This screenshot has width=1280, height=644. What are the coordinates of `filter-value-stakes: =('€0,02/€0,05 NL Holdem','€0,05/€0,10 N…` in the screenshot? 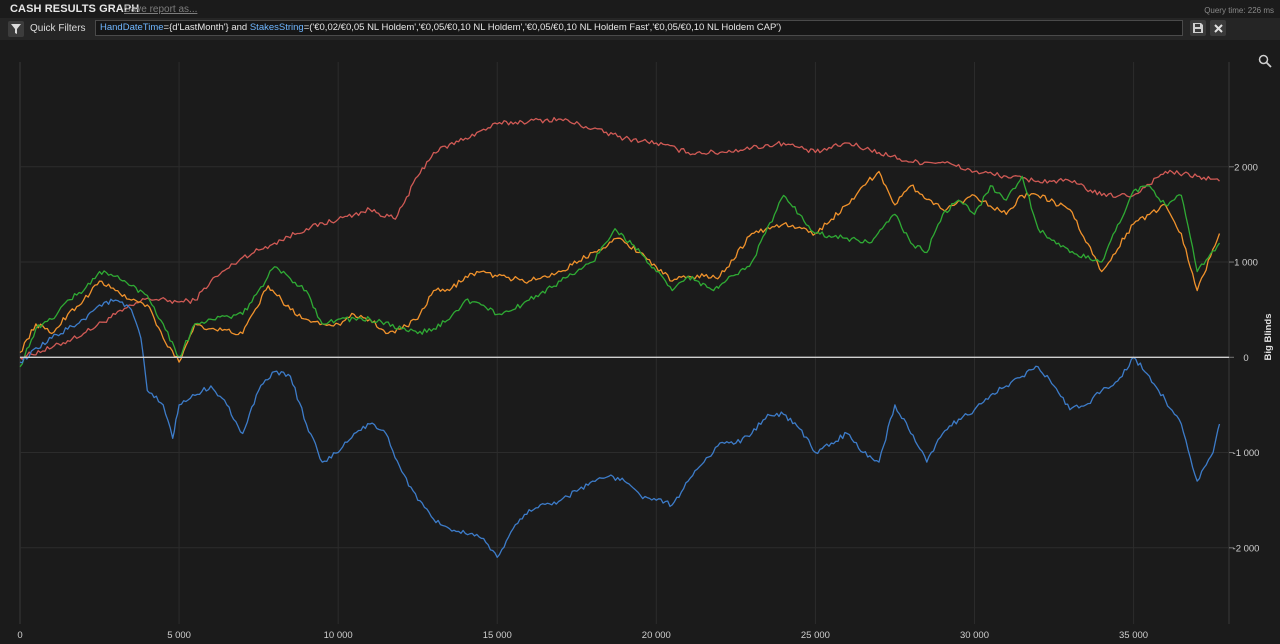 It's located at (542, 27).